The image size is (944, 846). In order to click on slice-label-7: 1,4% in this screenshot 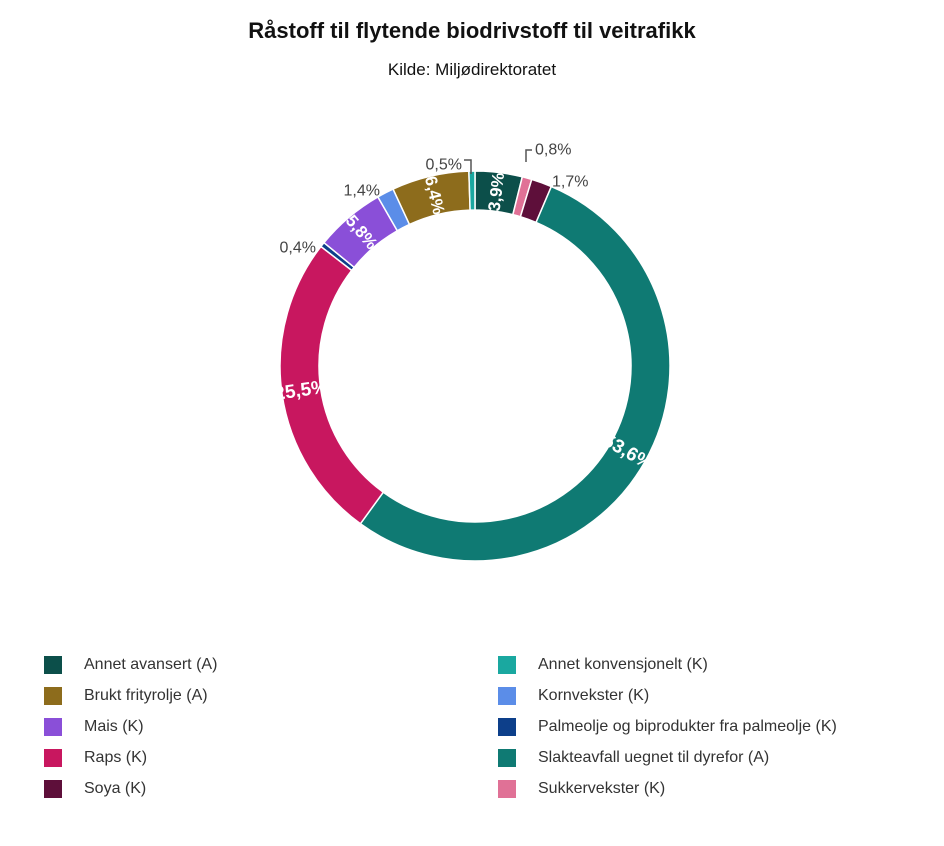, I will do `click(362, 191)`.